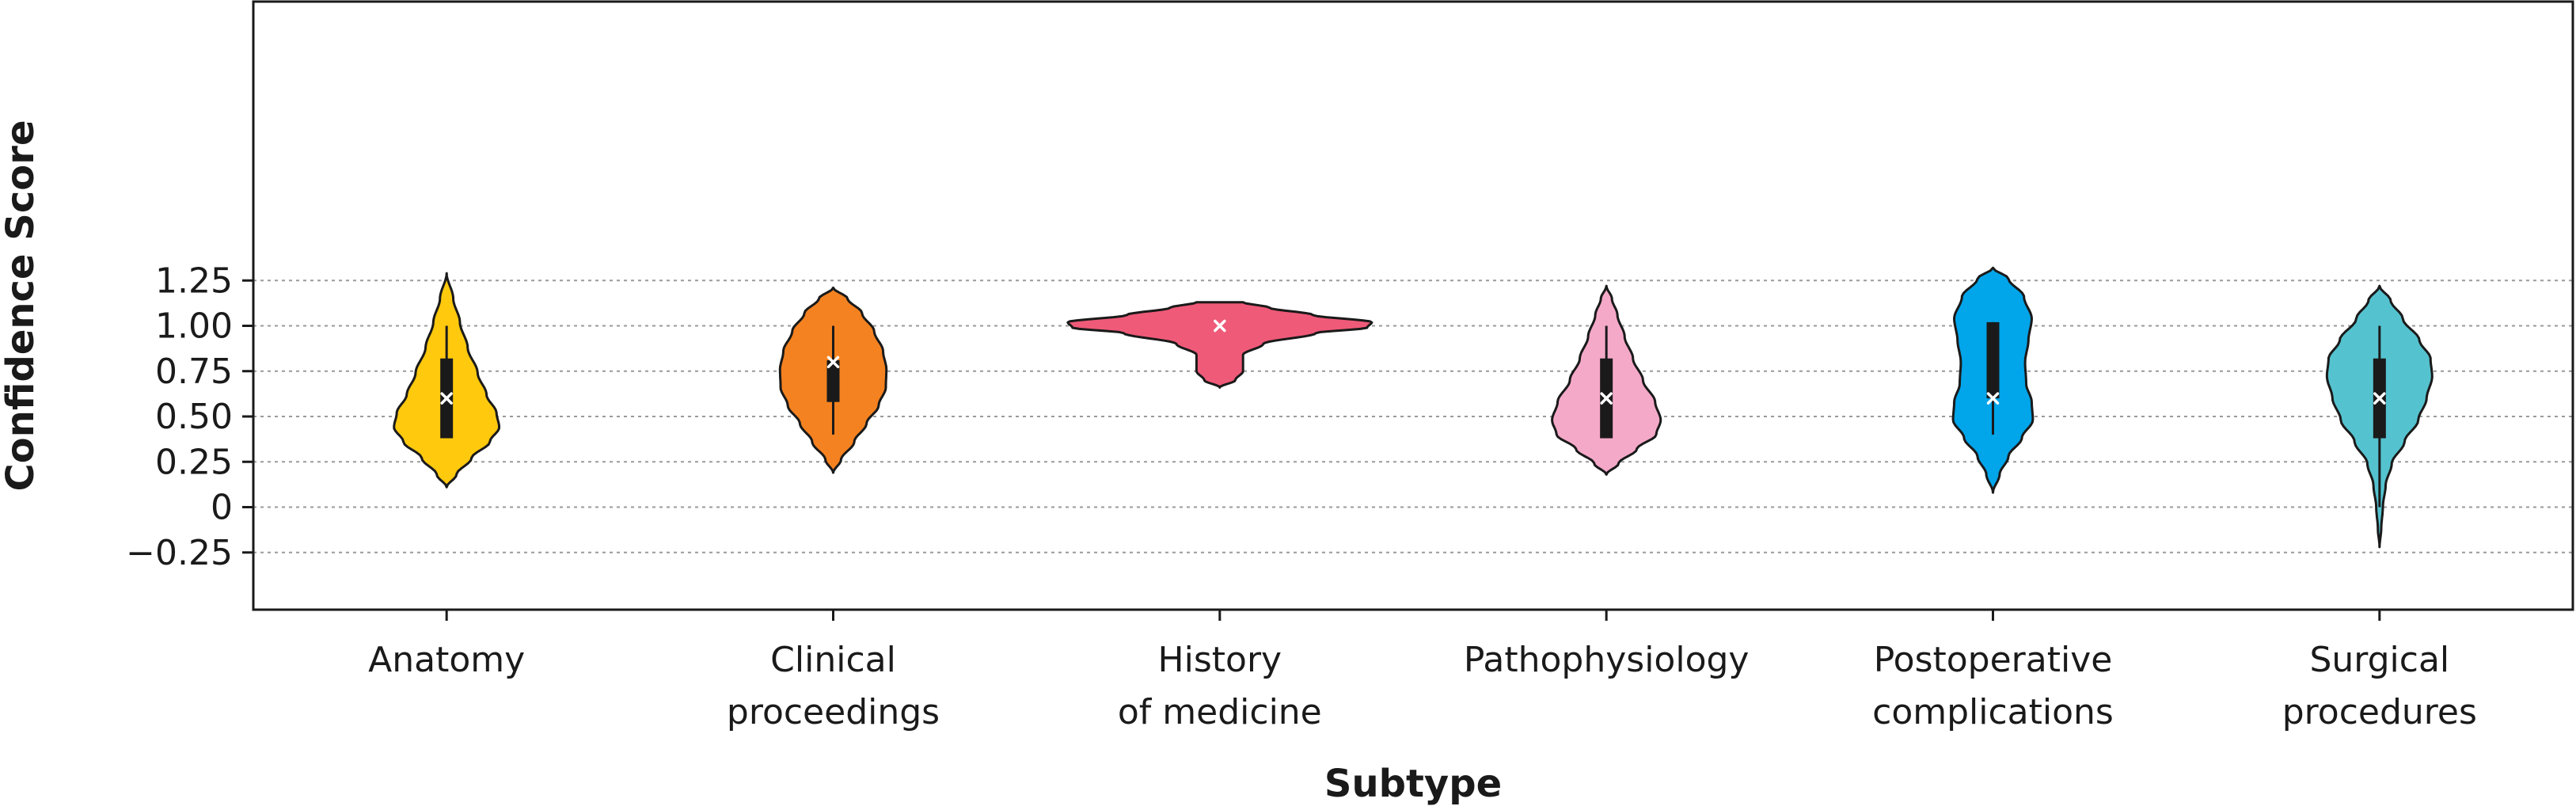  Describe the element at coordinates (194, 326) in the screenshot. I see `y-tick-label: 1.00` at that location.